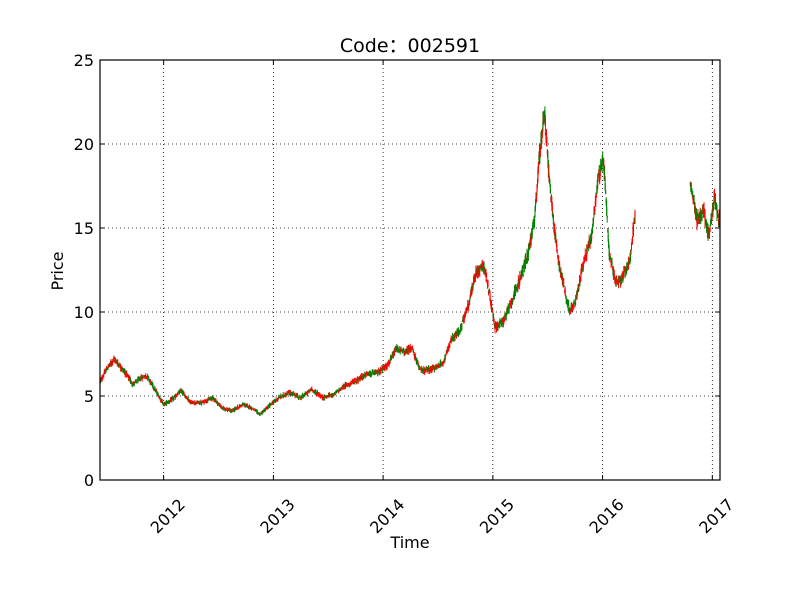 This screenshot has width=800, height=600. What do you see at coordinates (89, 480) in the screenshot?
I see `y-tick-label: 0` at bounding box center [89, 480].